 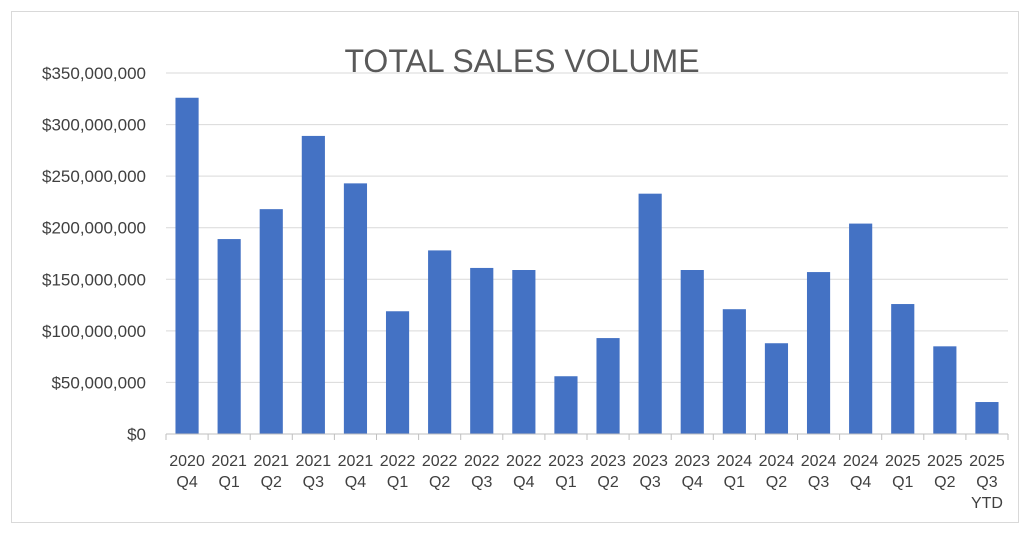 I want to click on y-tick-label: $250,000,000, so click(x=94, y=176).